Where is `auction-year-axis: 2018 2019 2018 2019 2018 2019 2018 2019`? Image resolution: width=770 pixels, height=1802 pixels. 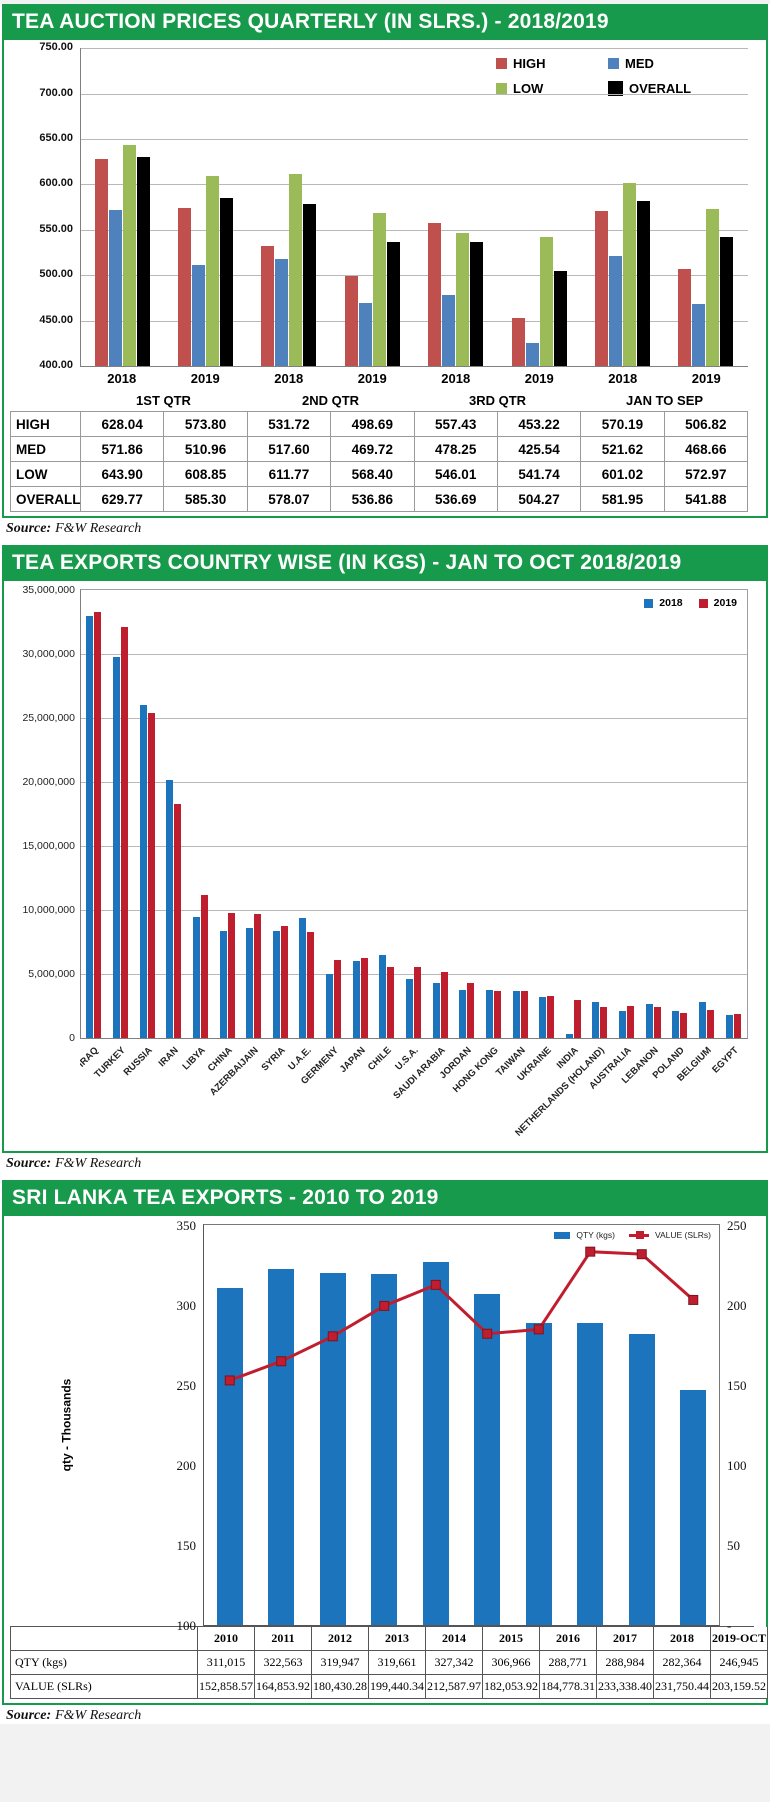
auction-year-axis: 2018 2019 2018 2019 2018 2019 2018 2019 is located at coordinates (414, 378).